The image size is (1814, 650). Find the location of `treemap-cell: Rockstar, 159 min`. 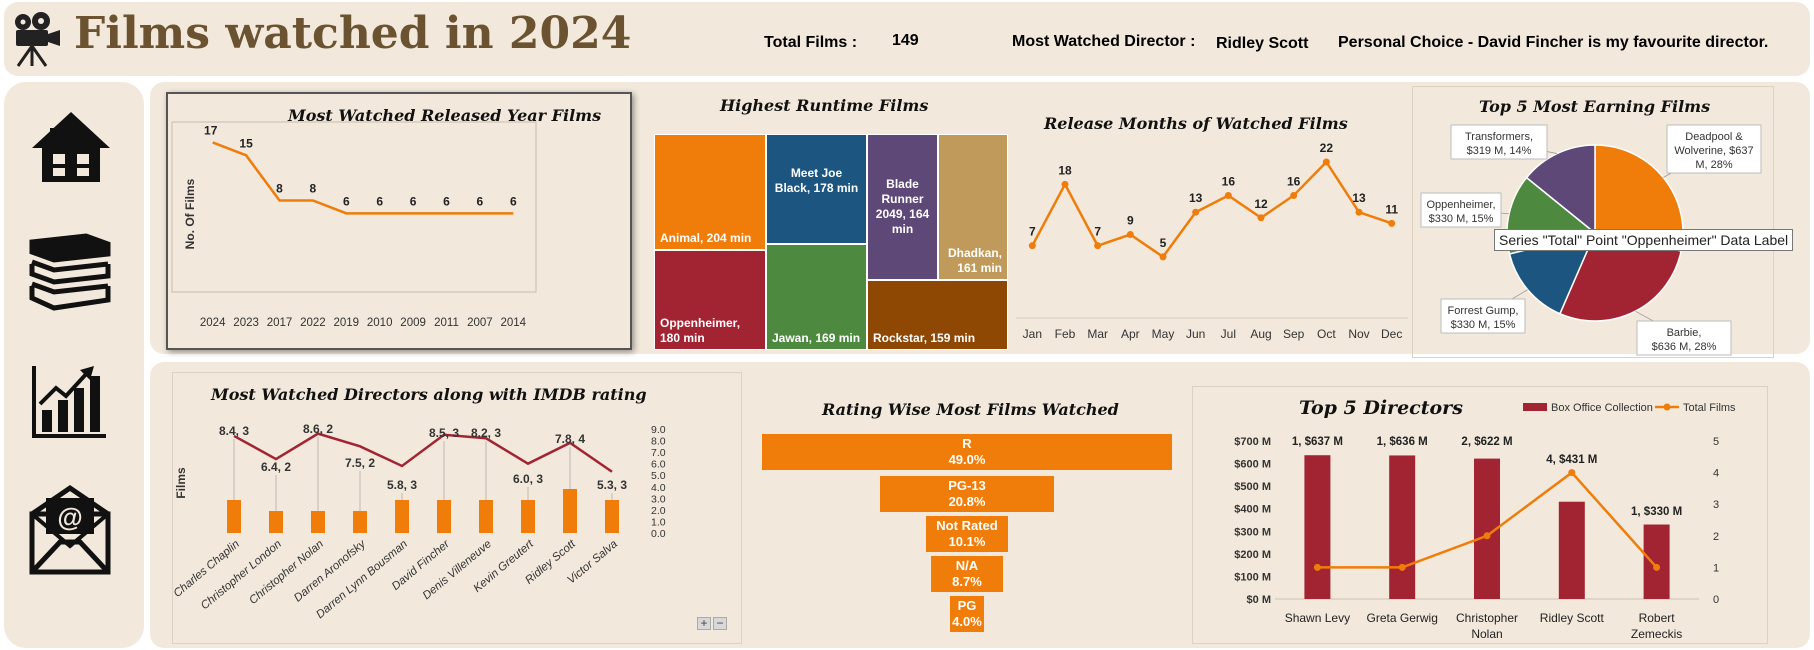

treemap-cell: Rockstar, 159 min is located at coordinates (937, 315).